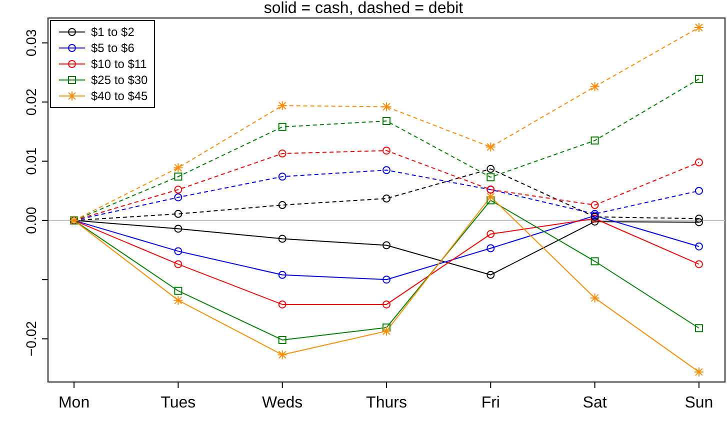  I want to click on y-tick-label: 0.01, so click(31, 161).